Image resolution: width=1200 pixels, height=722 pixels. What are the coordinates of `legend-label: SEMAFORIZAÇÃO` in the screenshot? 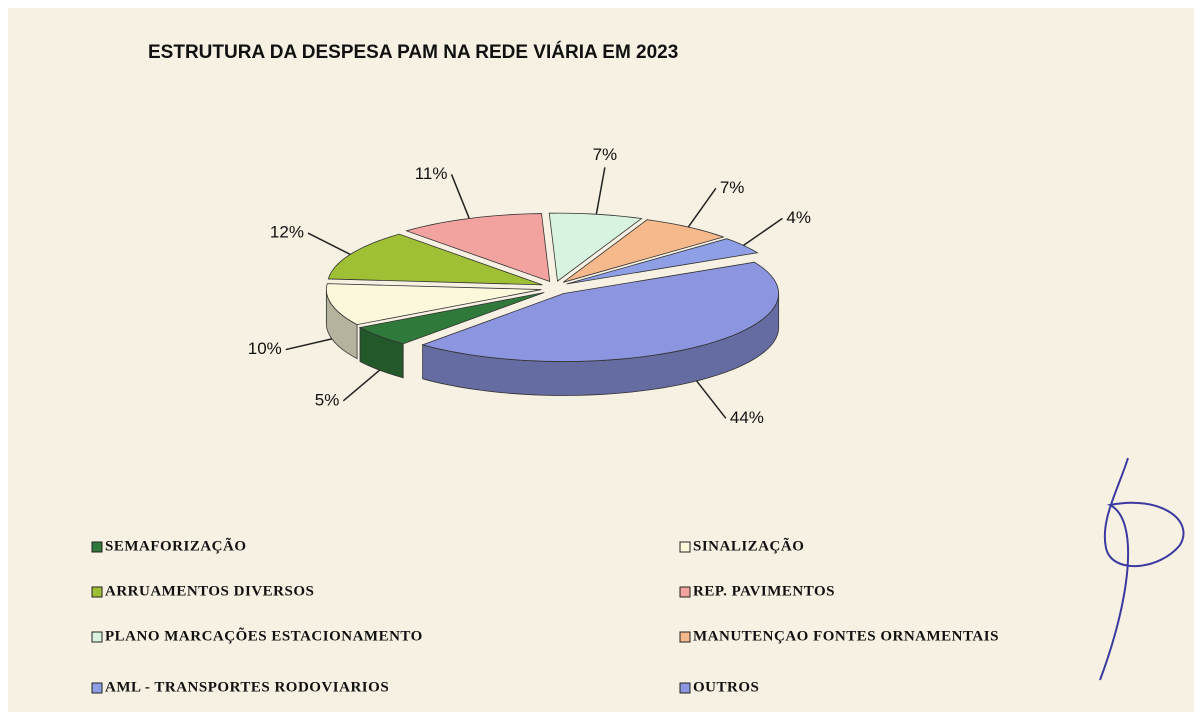 It's located at (176, 545).